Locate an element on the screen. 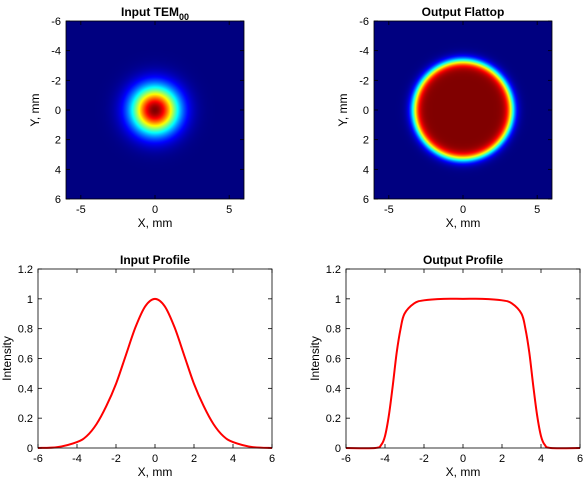 Image resolution: width=584 pixels, height=486 pixels. chart-title: Input TEM00 is located at coordinates (155, 13).